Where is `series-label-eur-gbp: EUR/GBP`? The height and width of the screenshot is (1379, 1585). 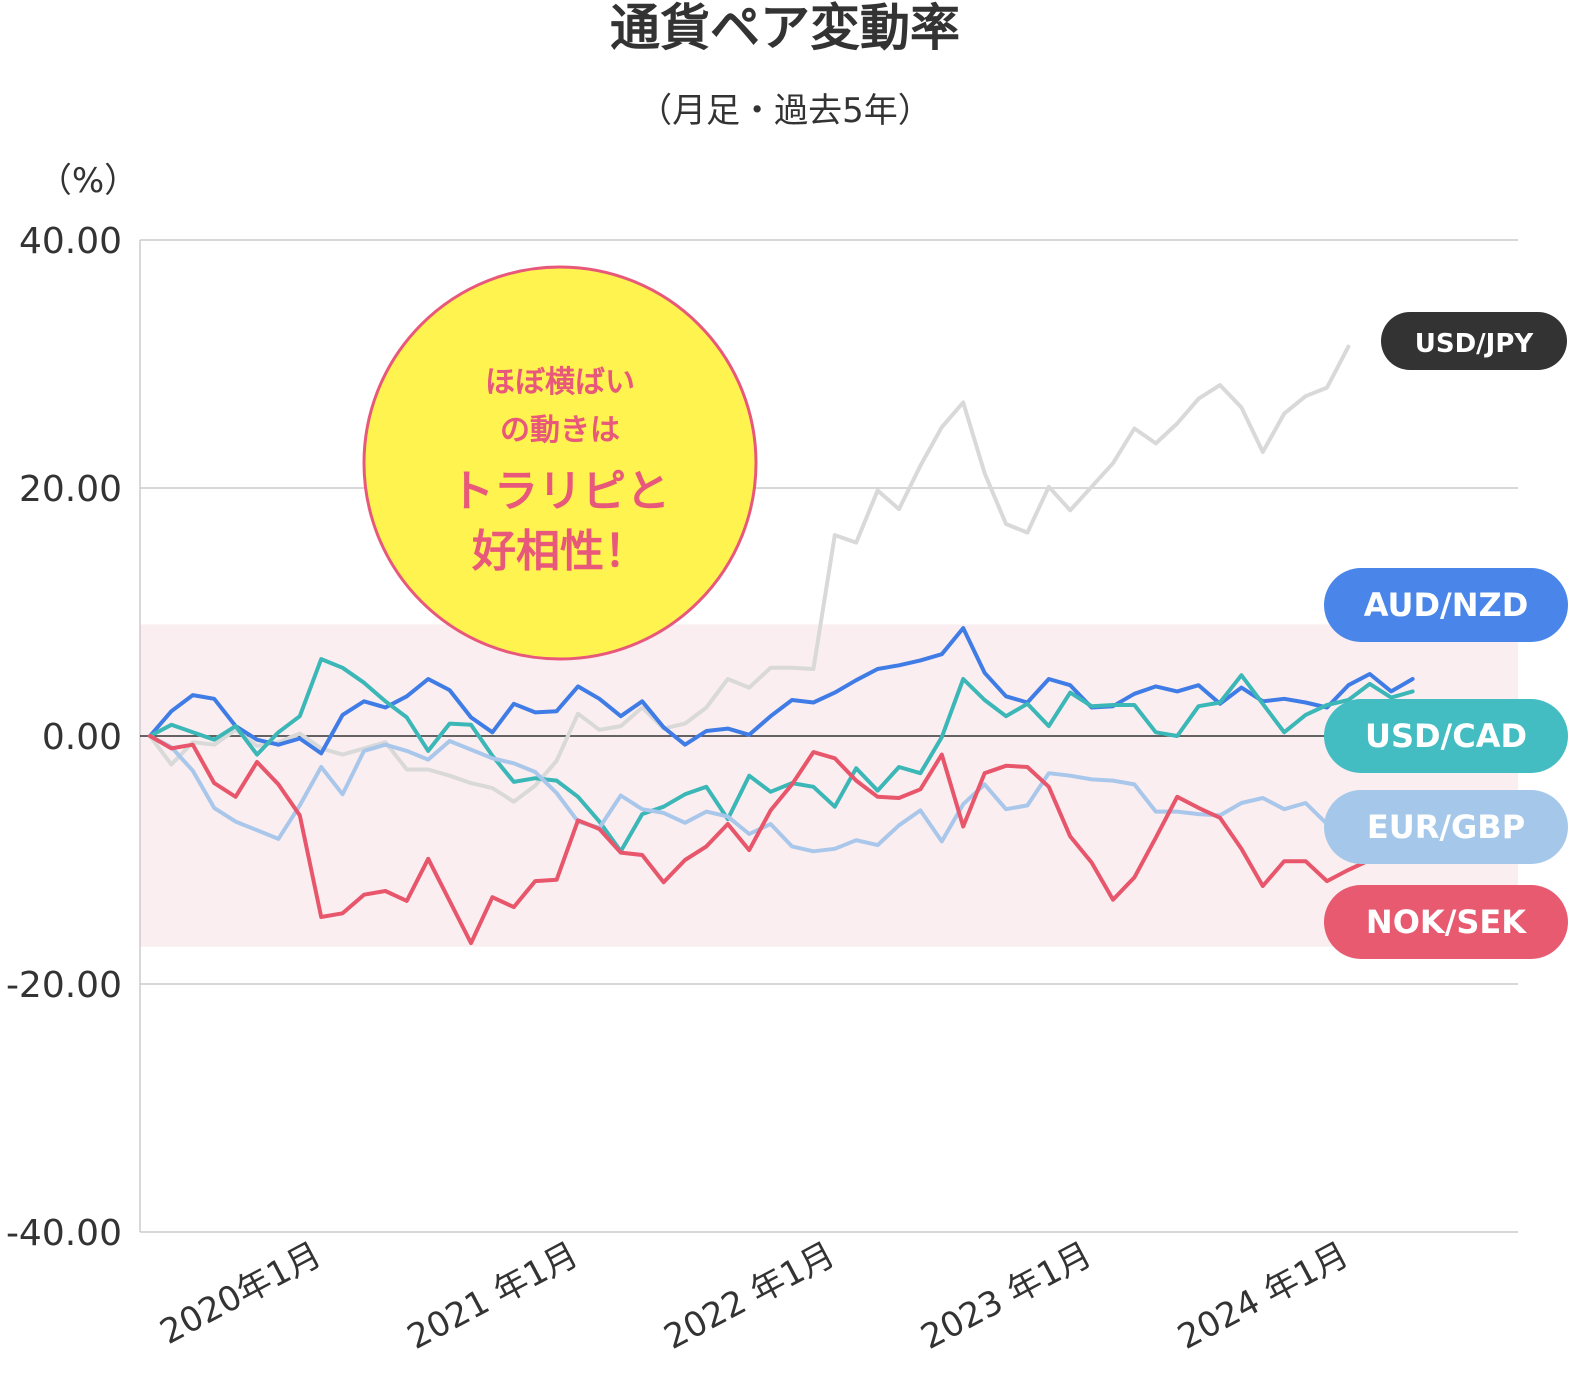 series-label-eur-gbp: EUR/GBP is located at coordinates (1446, 827).